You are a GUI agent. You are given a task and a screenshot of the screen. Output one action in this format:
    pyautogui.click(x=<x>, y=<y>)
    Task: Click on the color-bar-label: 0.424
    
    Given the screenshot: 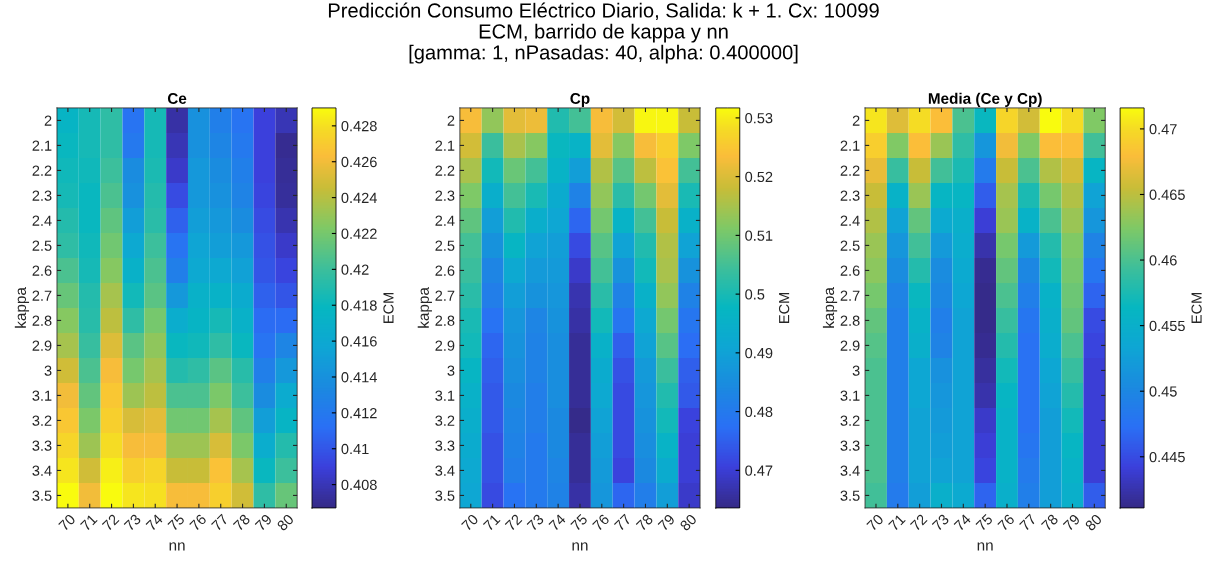 What is the action you would take?
    pyautogui.click(x=359, y=198)
    